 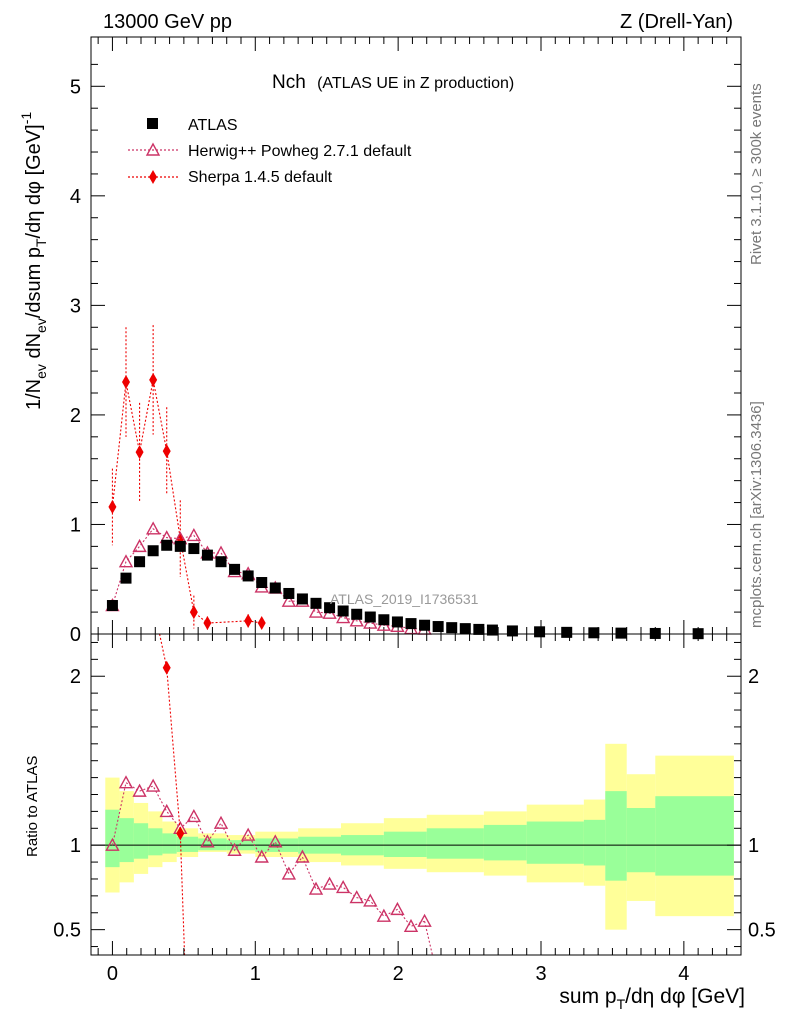 What do you see at coordinates (152, 123) in the screenshot?
I see `legend-atlas-marker` at bounding box center [152, 123].